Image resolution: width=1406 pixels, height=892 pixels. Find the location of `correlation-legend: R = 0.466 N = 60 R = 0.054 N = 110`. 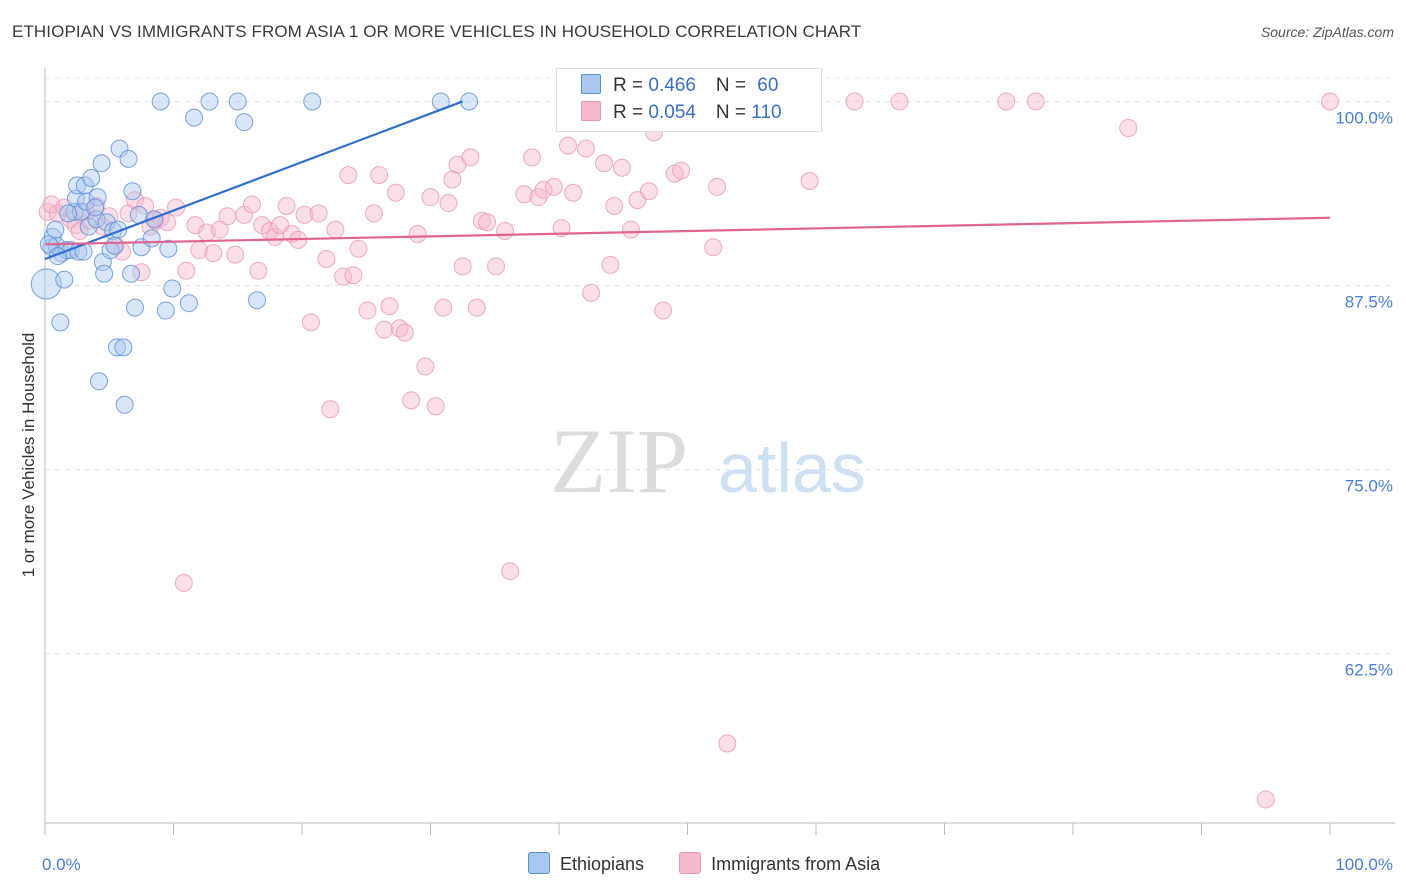

correlation-legend: R = 0.466 N = 60 R = 0.054 N = 110 is located at coordinates (689, 100).